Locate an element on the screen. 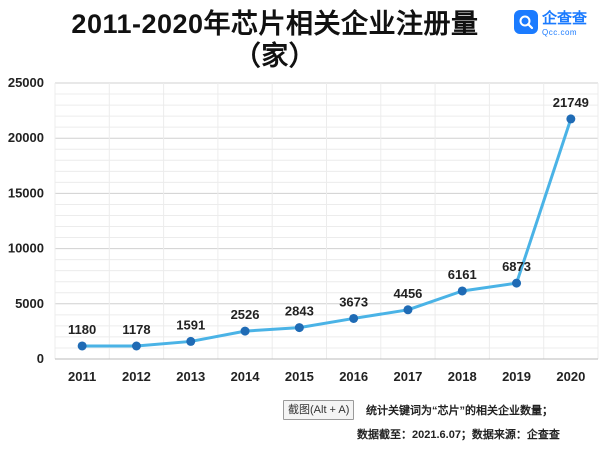  x-tick-label: 2020 is located at coordinates (570, 376).